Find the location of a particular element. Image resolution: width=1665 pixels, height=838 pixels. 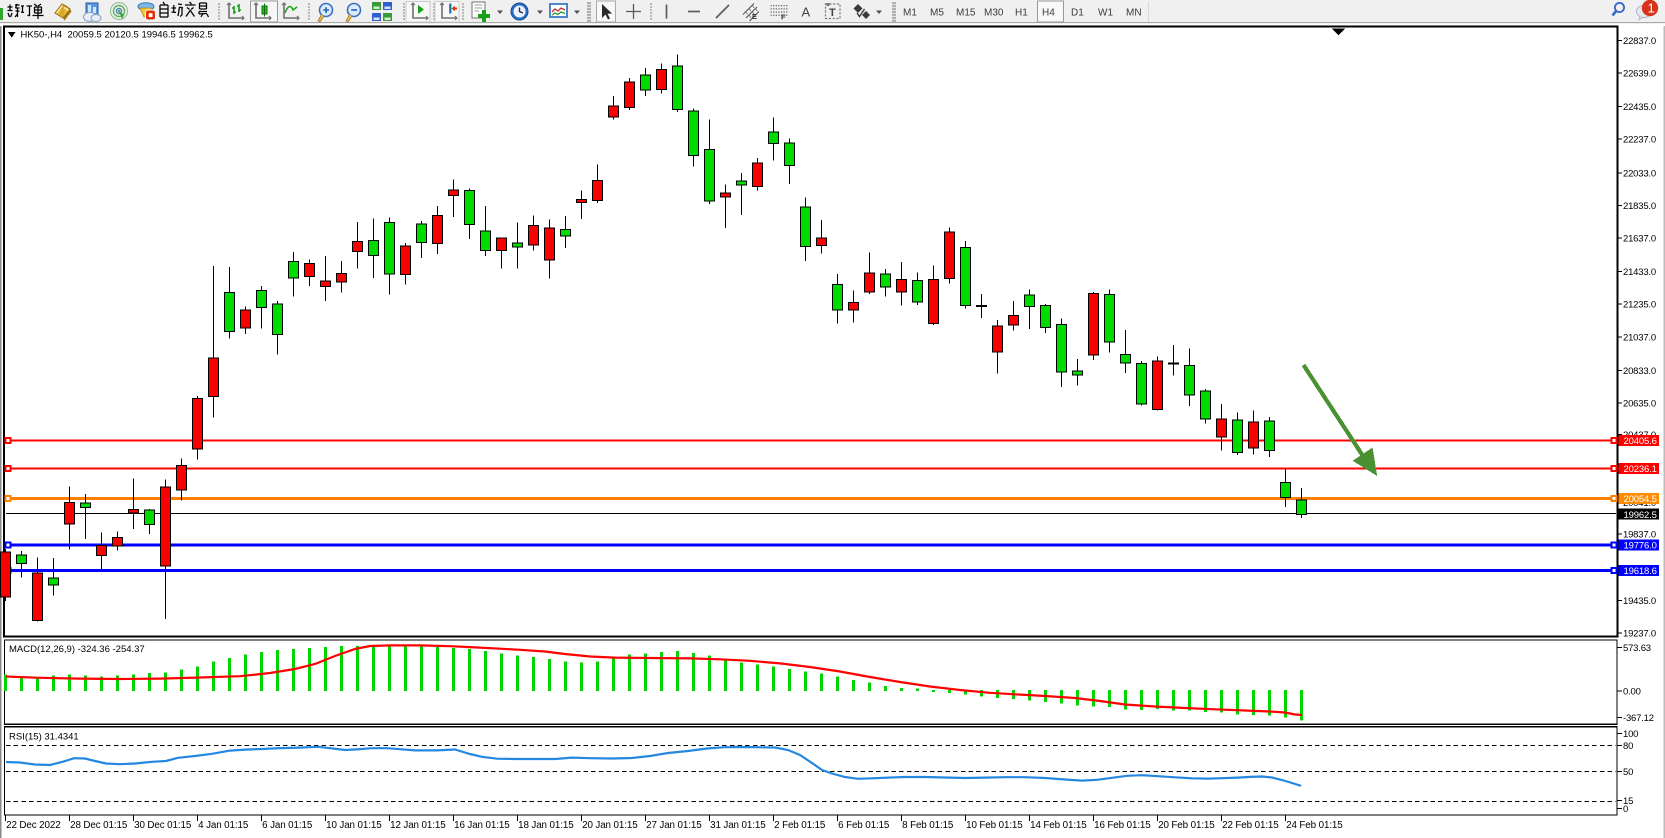

svg-text: E is located at coordinates (754, 16).